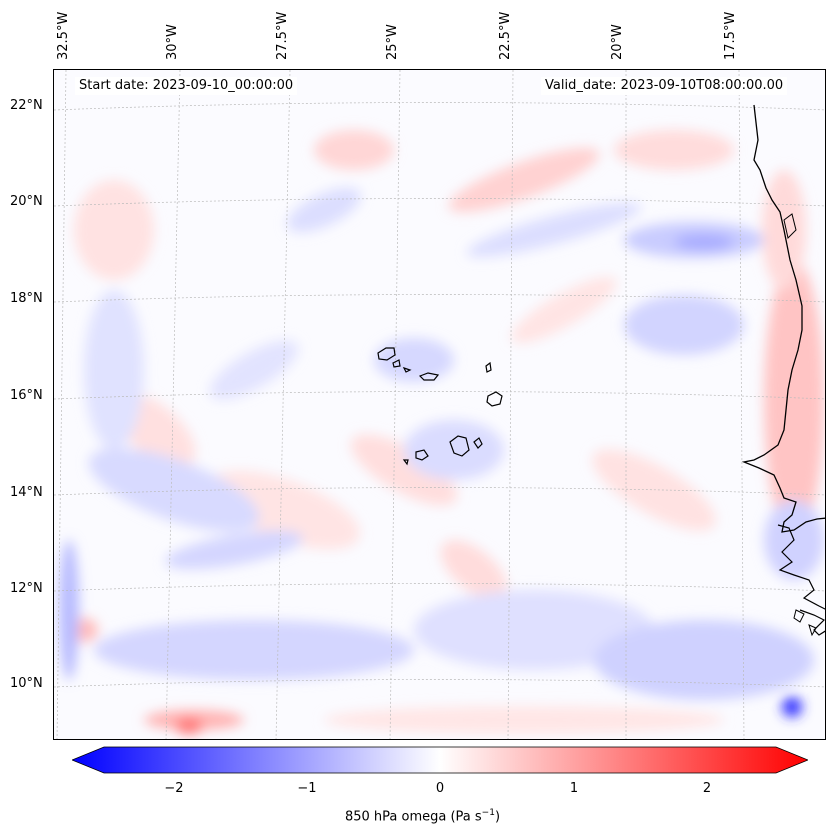  What do you see at coordinates (800, 425) in the screenshot?
I see `coastline-detail` at bounding box center [800, 425].